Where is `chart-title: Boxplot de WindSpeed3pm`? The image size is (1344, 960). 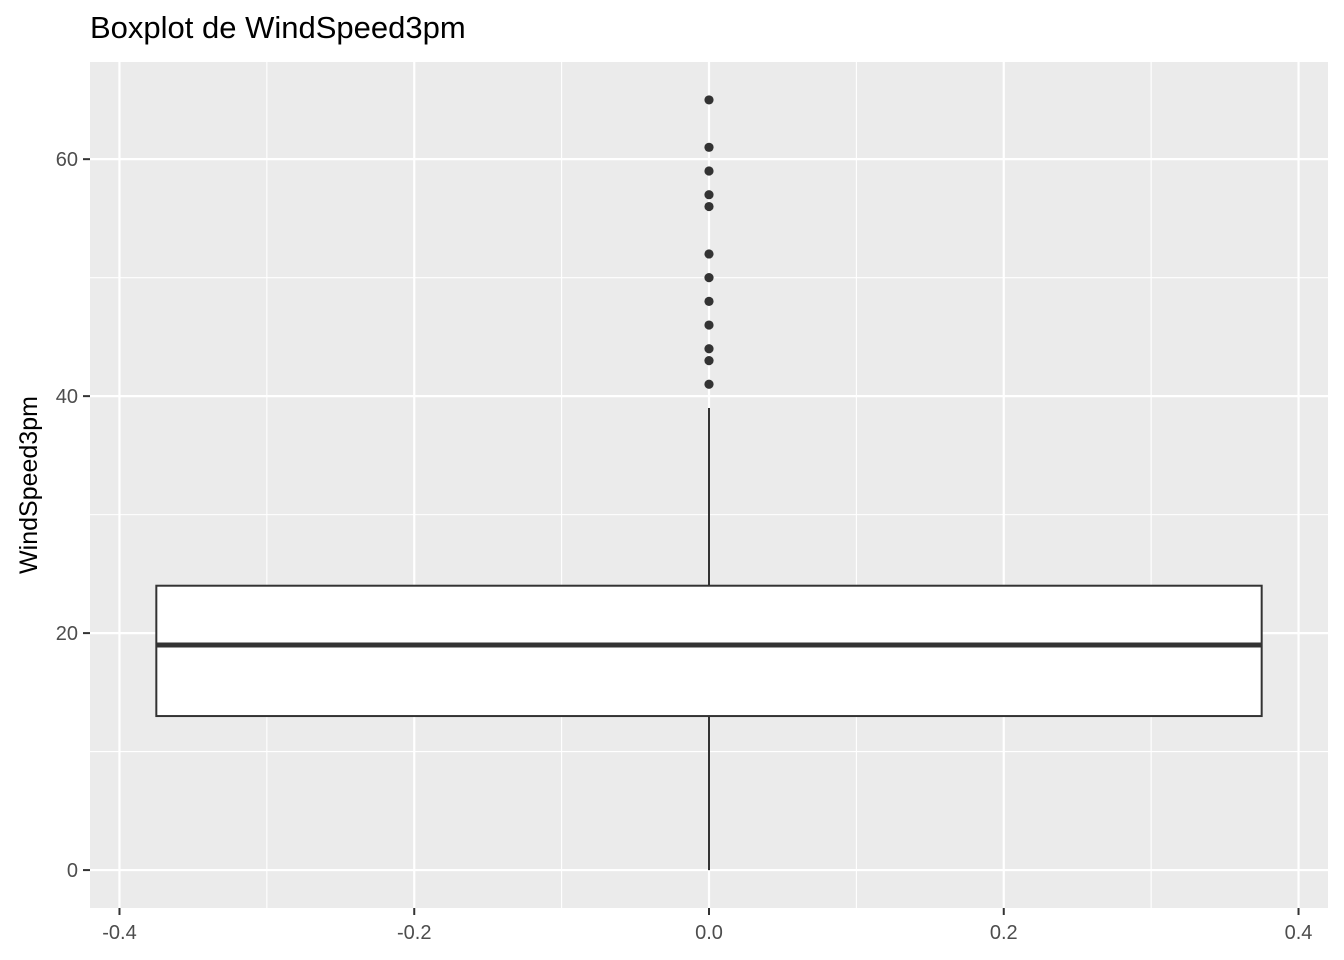 chart-title: Boxplot de WindSpeed3pm is located at coordinates (278, 27).